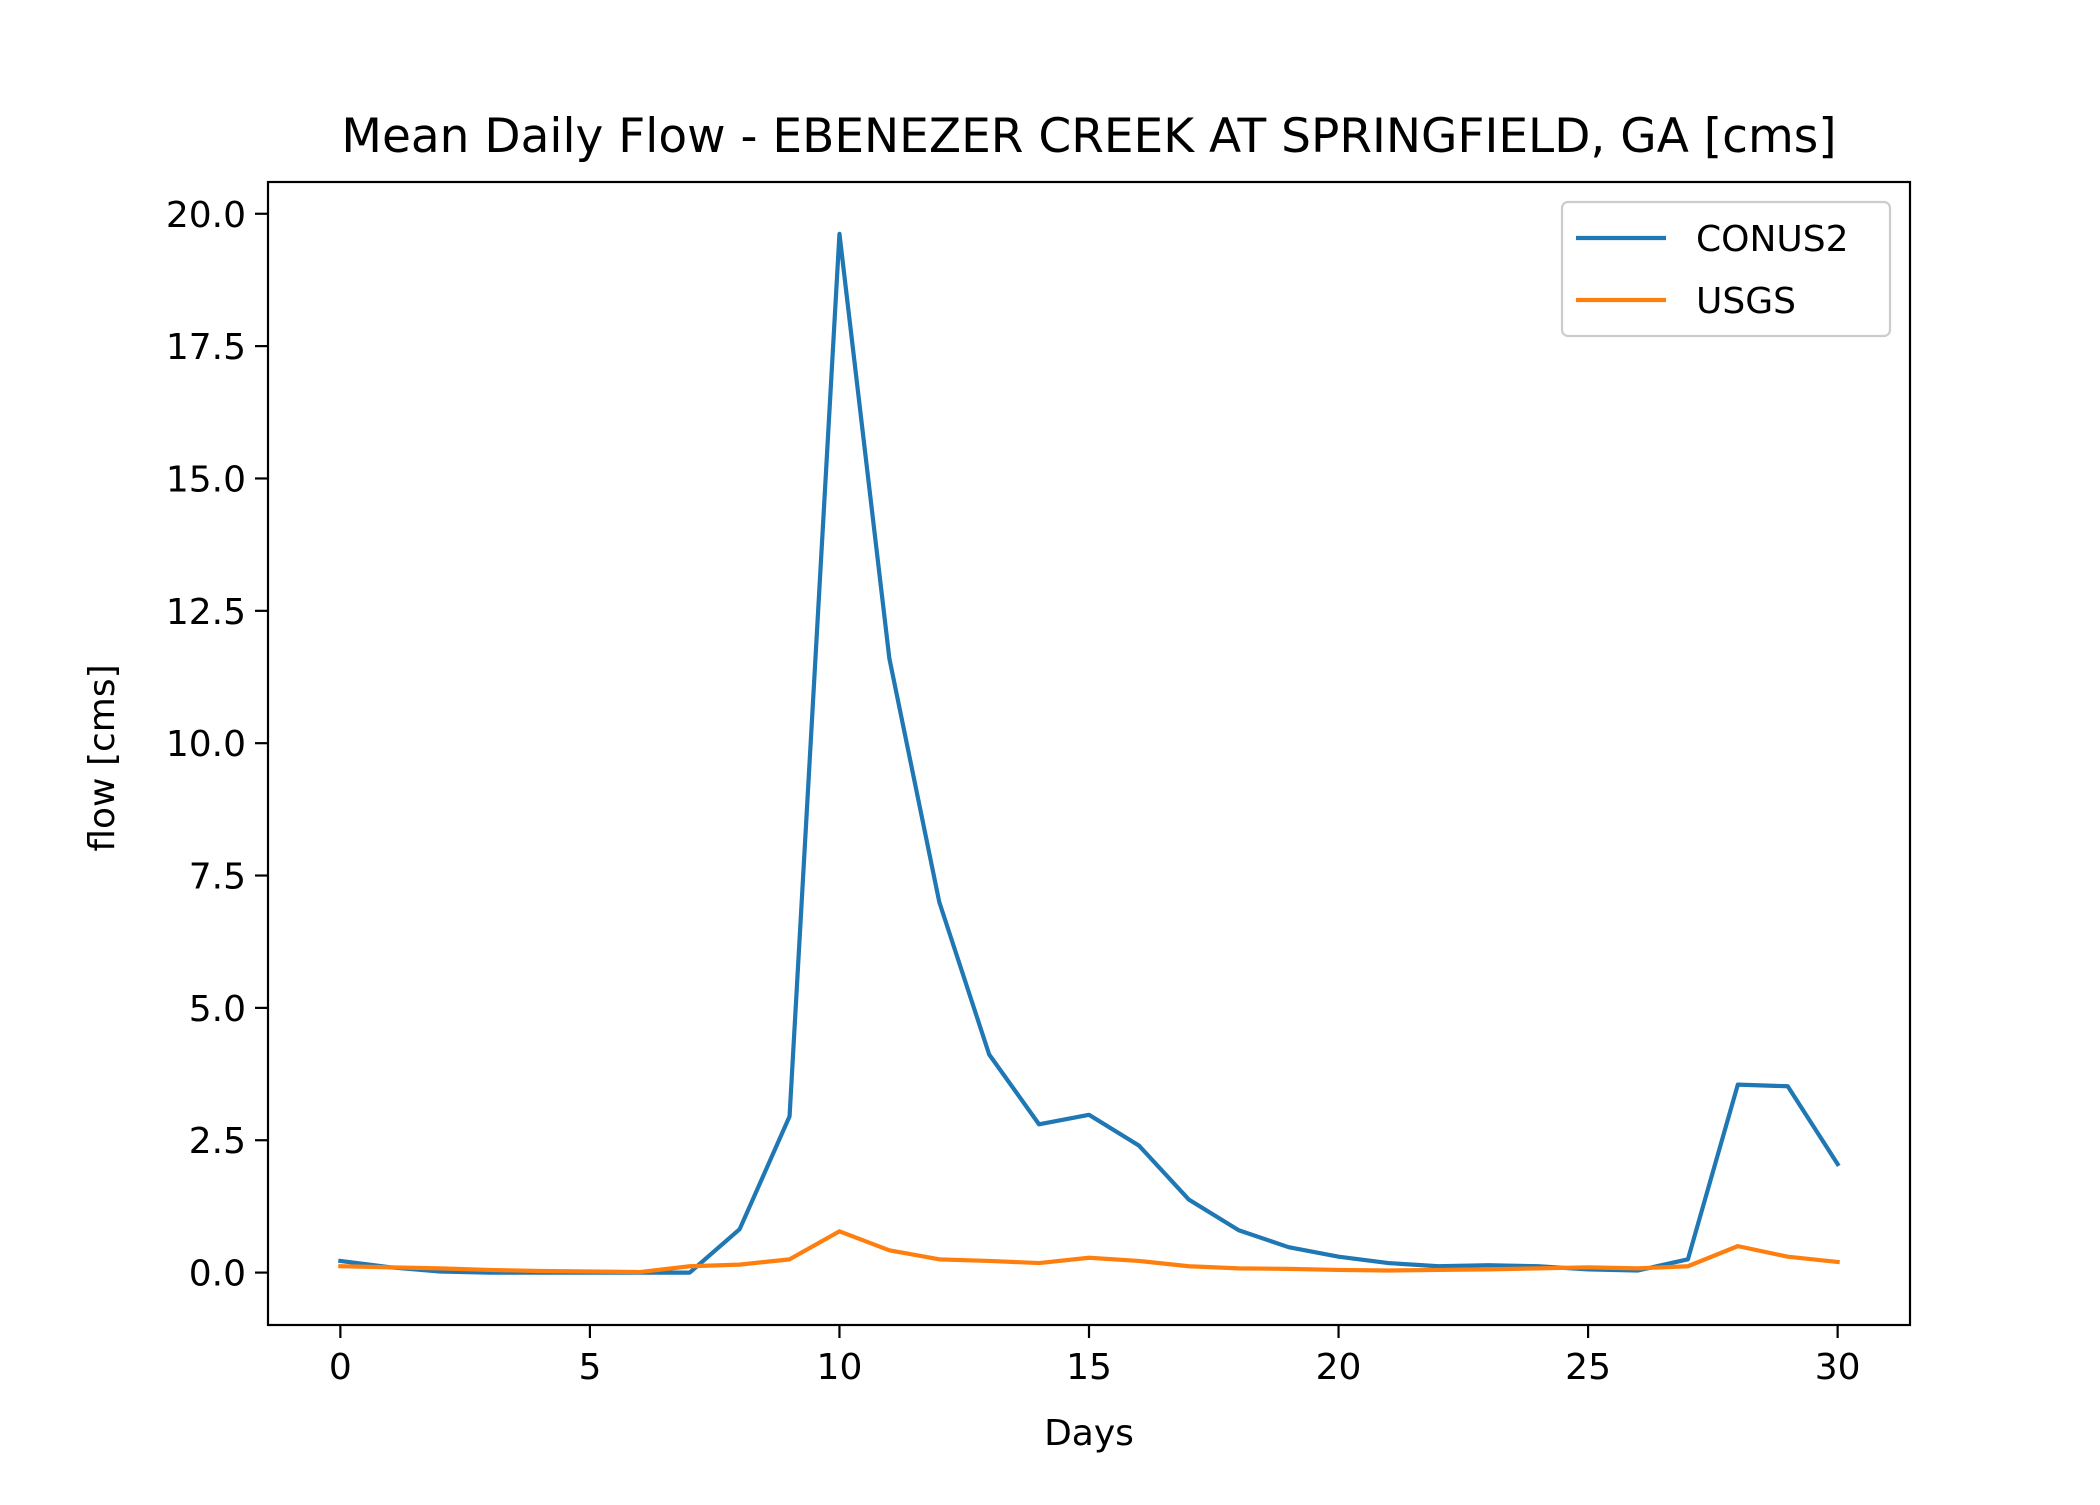  I want to click on y-tick-label: 17.5, so click(206, 347).